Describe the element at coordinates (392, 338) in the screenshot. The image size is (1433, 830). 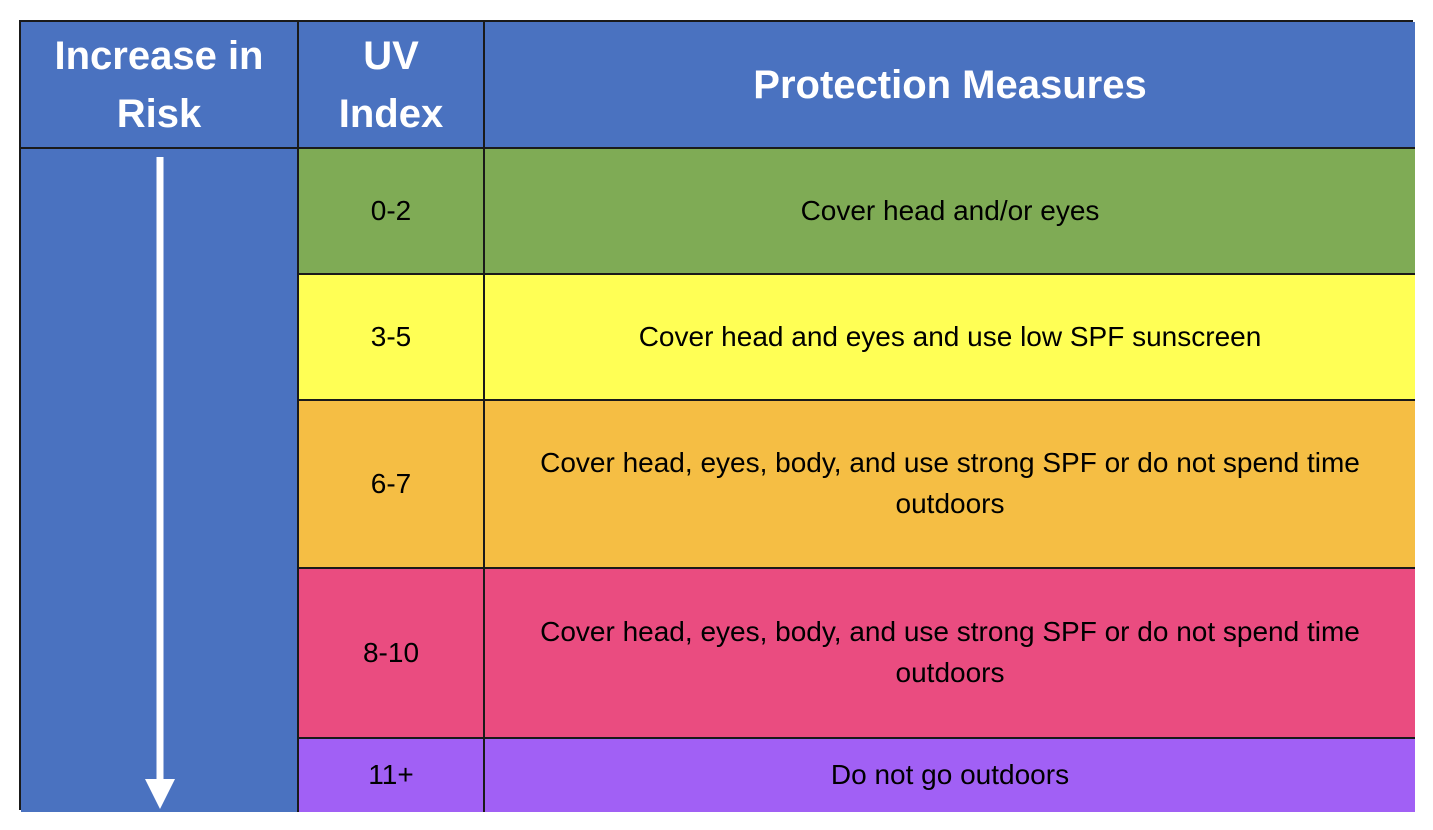
I see `uv-index: 3-5` at that location.